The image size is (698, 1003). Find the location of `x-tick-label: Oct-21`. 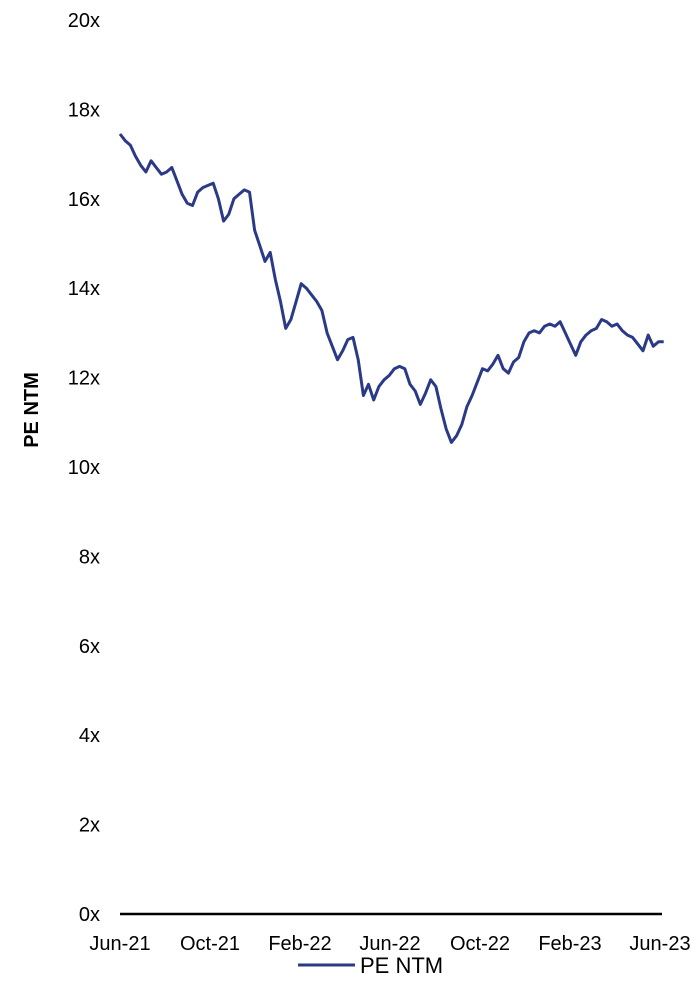

x-tick-label: Oct-21 is located at coordinates (210, 944).